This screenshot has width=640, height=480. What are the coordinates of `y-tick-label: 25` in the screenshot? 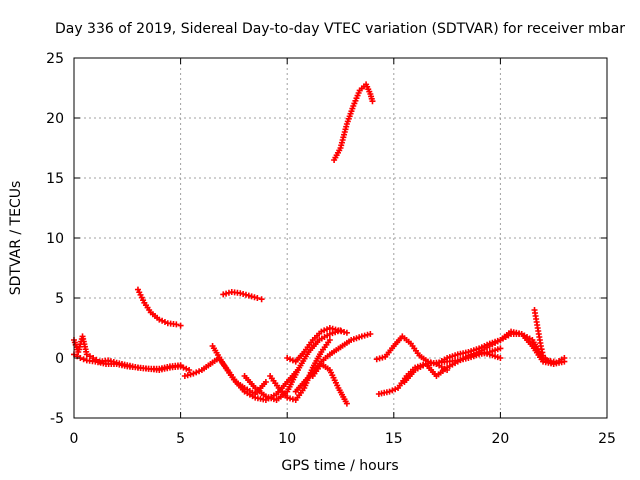 It's located at (55, 59).